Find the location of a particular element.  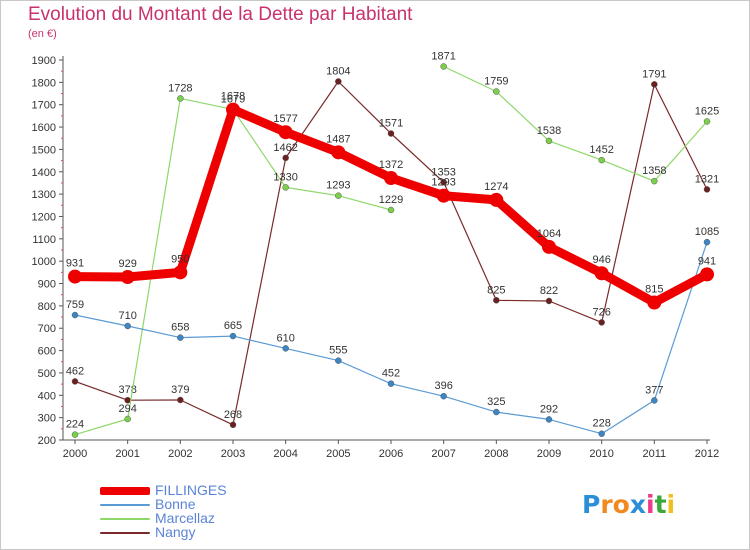

y-tick-label: 200 is located at coordinates (47, 441).